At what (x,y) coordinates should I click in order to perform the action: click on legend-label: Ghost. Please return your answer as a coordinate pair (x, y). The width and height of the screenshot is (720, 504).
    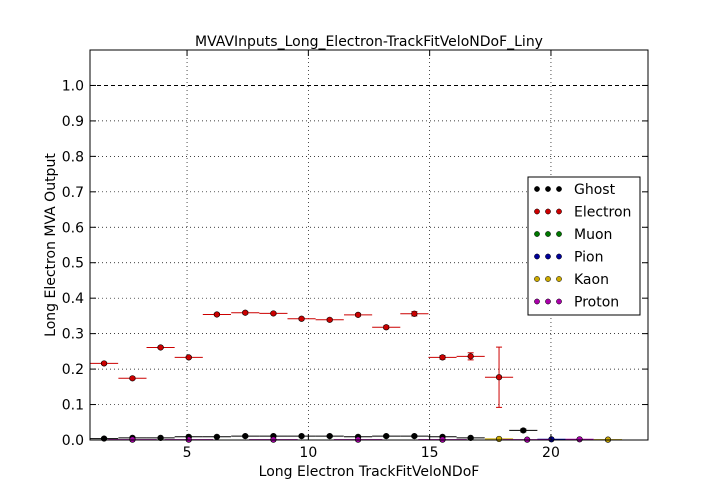
    Looking at the image, I should click on (595, 190).